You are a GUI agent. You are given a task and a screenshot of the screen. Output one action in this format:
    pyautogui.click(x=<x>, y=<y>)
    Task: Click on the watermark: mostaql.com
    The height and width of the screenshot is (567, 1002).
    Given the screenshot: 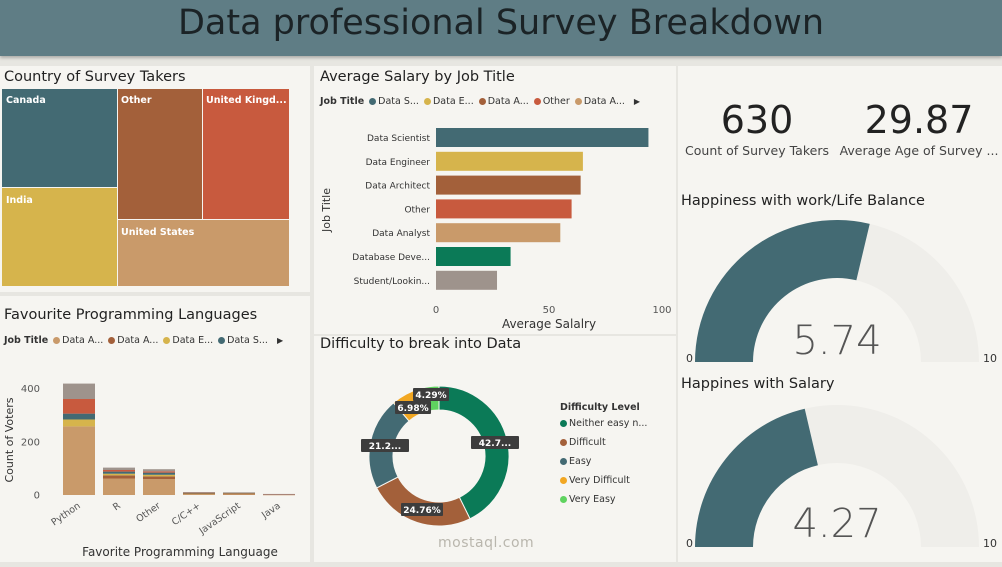 What is the action you would take?
    pyautogui.click(x=486, y=543)
    